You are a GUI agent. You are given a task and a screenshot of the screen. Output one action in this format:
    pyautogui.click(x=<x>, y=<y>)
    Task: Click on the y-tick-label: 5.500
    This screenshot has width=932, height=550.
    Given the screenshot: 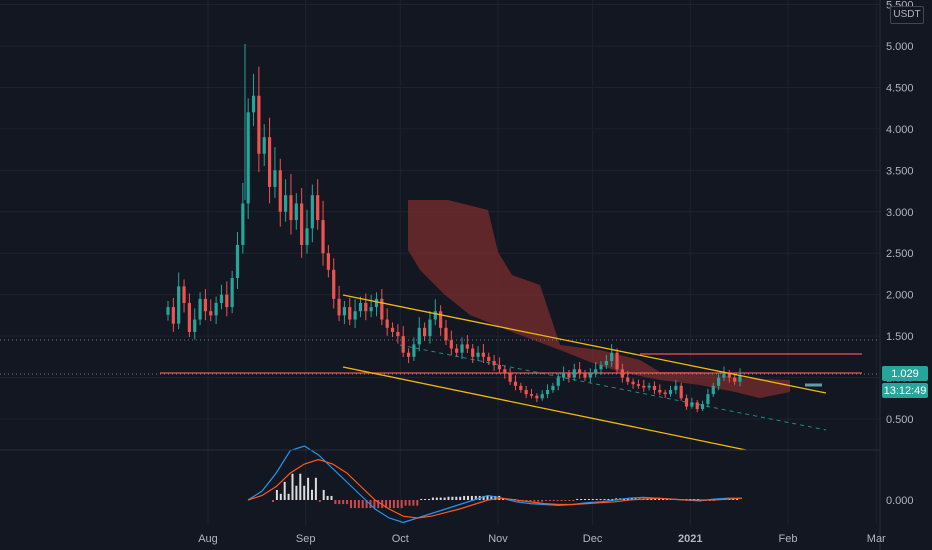 What is the action you would take?
    pyautogui.click(x=900, y=6)
    